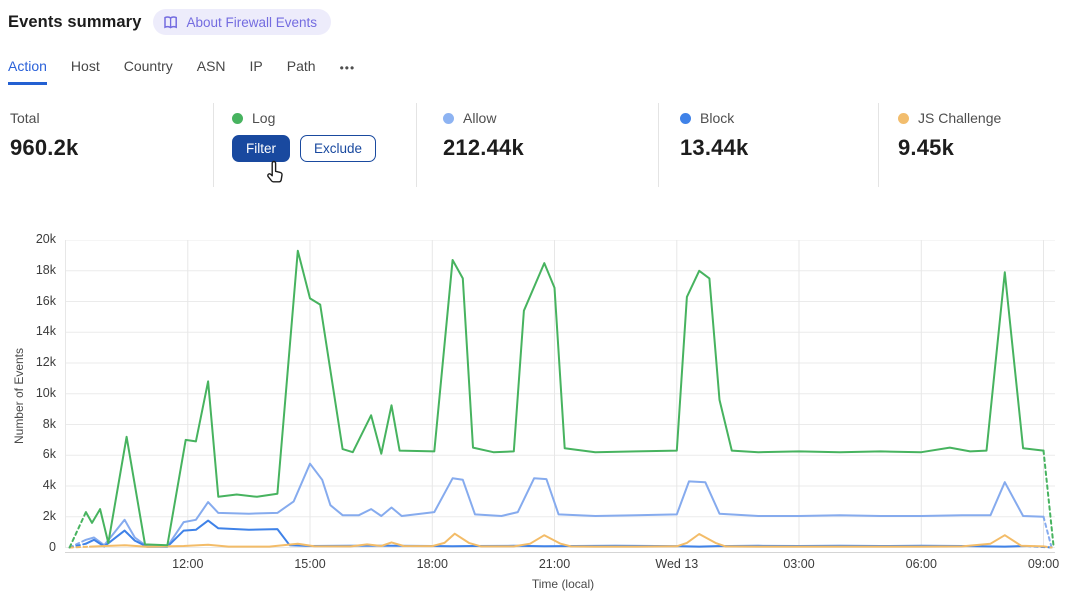 The width and height of the screenshot is (1068, 598). I want to click on exclude-button: Exclude, so click(338, 148).